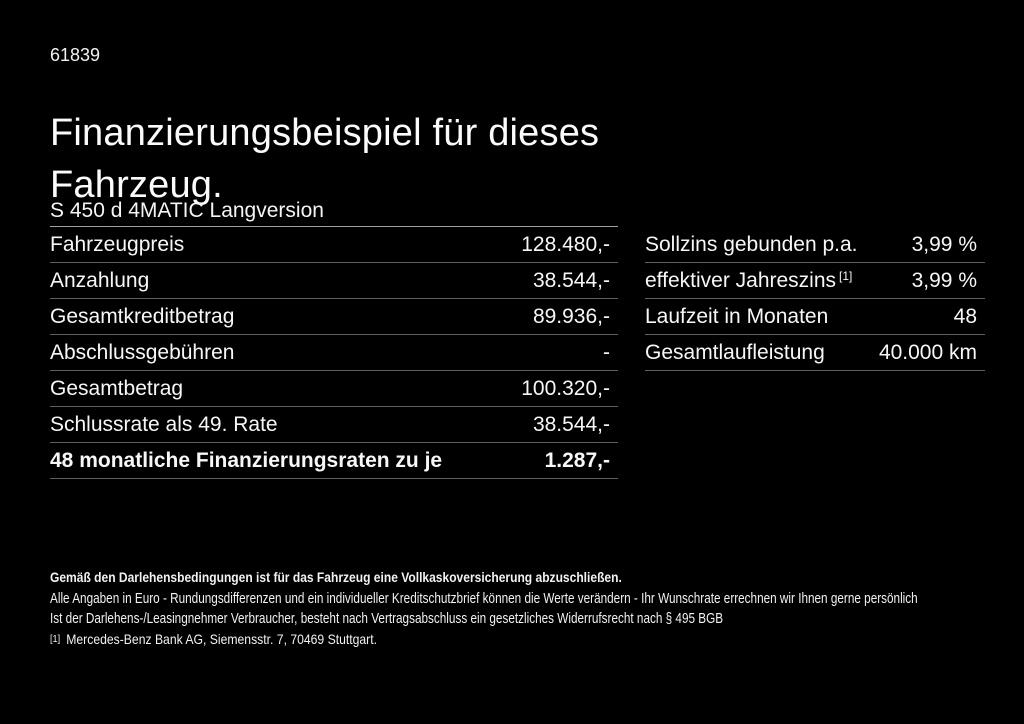  Describe the element at coordinates (117, 388) in the screenshot. I see `finance-row-label: Gesamtbetrag` at that location.